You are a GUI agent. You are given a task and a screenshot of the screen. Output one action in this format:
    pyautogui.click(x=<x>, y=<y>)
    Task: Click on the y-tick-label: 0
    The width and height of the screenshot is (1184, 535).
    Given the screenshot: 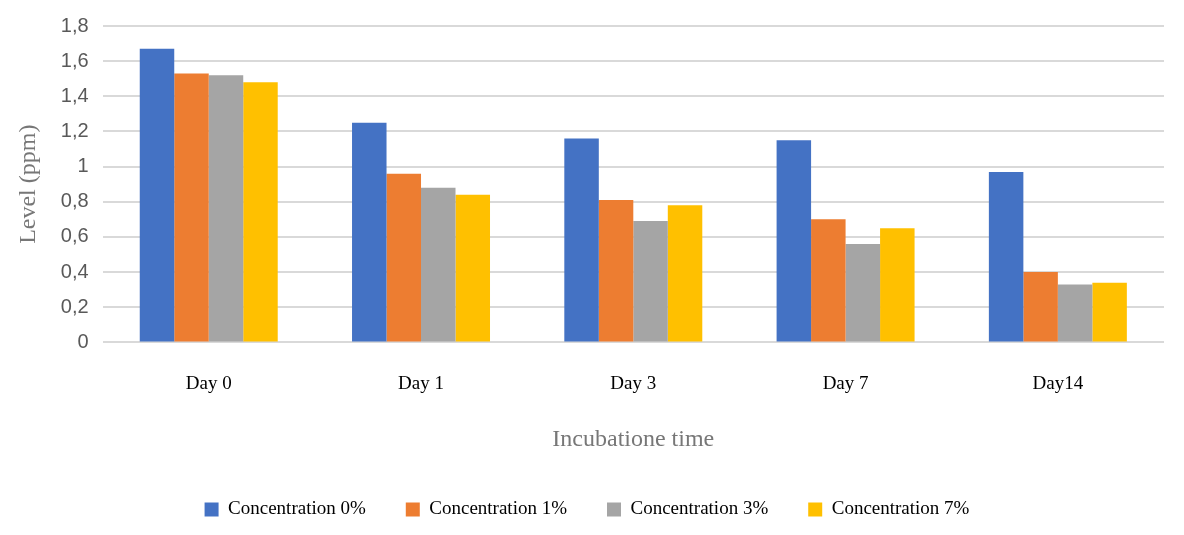 What is the action you would take?
    pyautogui.click(x=83, y=340)
    